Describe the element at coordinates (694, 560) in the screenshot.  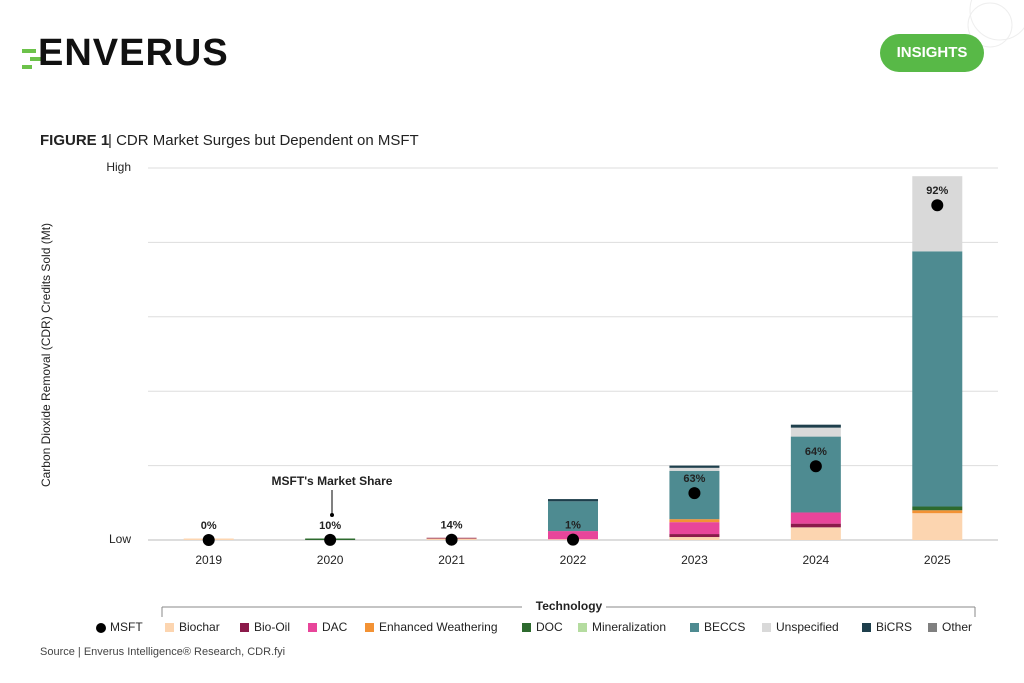
I see `x-tick-label: 2023` at that location.